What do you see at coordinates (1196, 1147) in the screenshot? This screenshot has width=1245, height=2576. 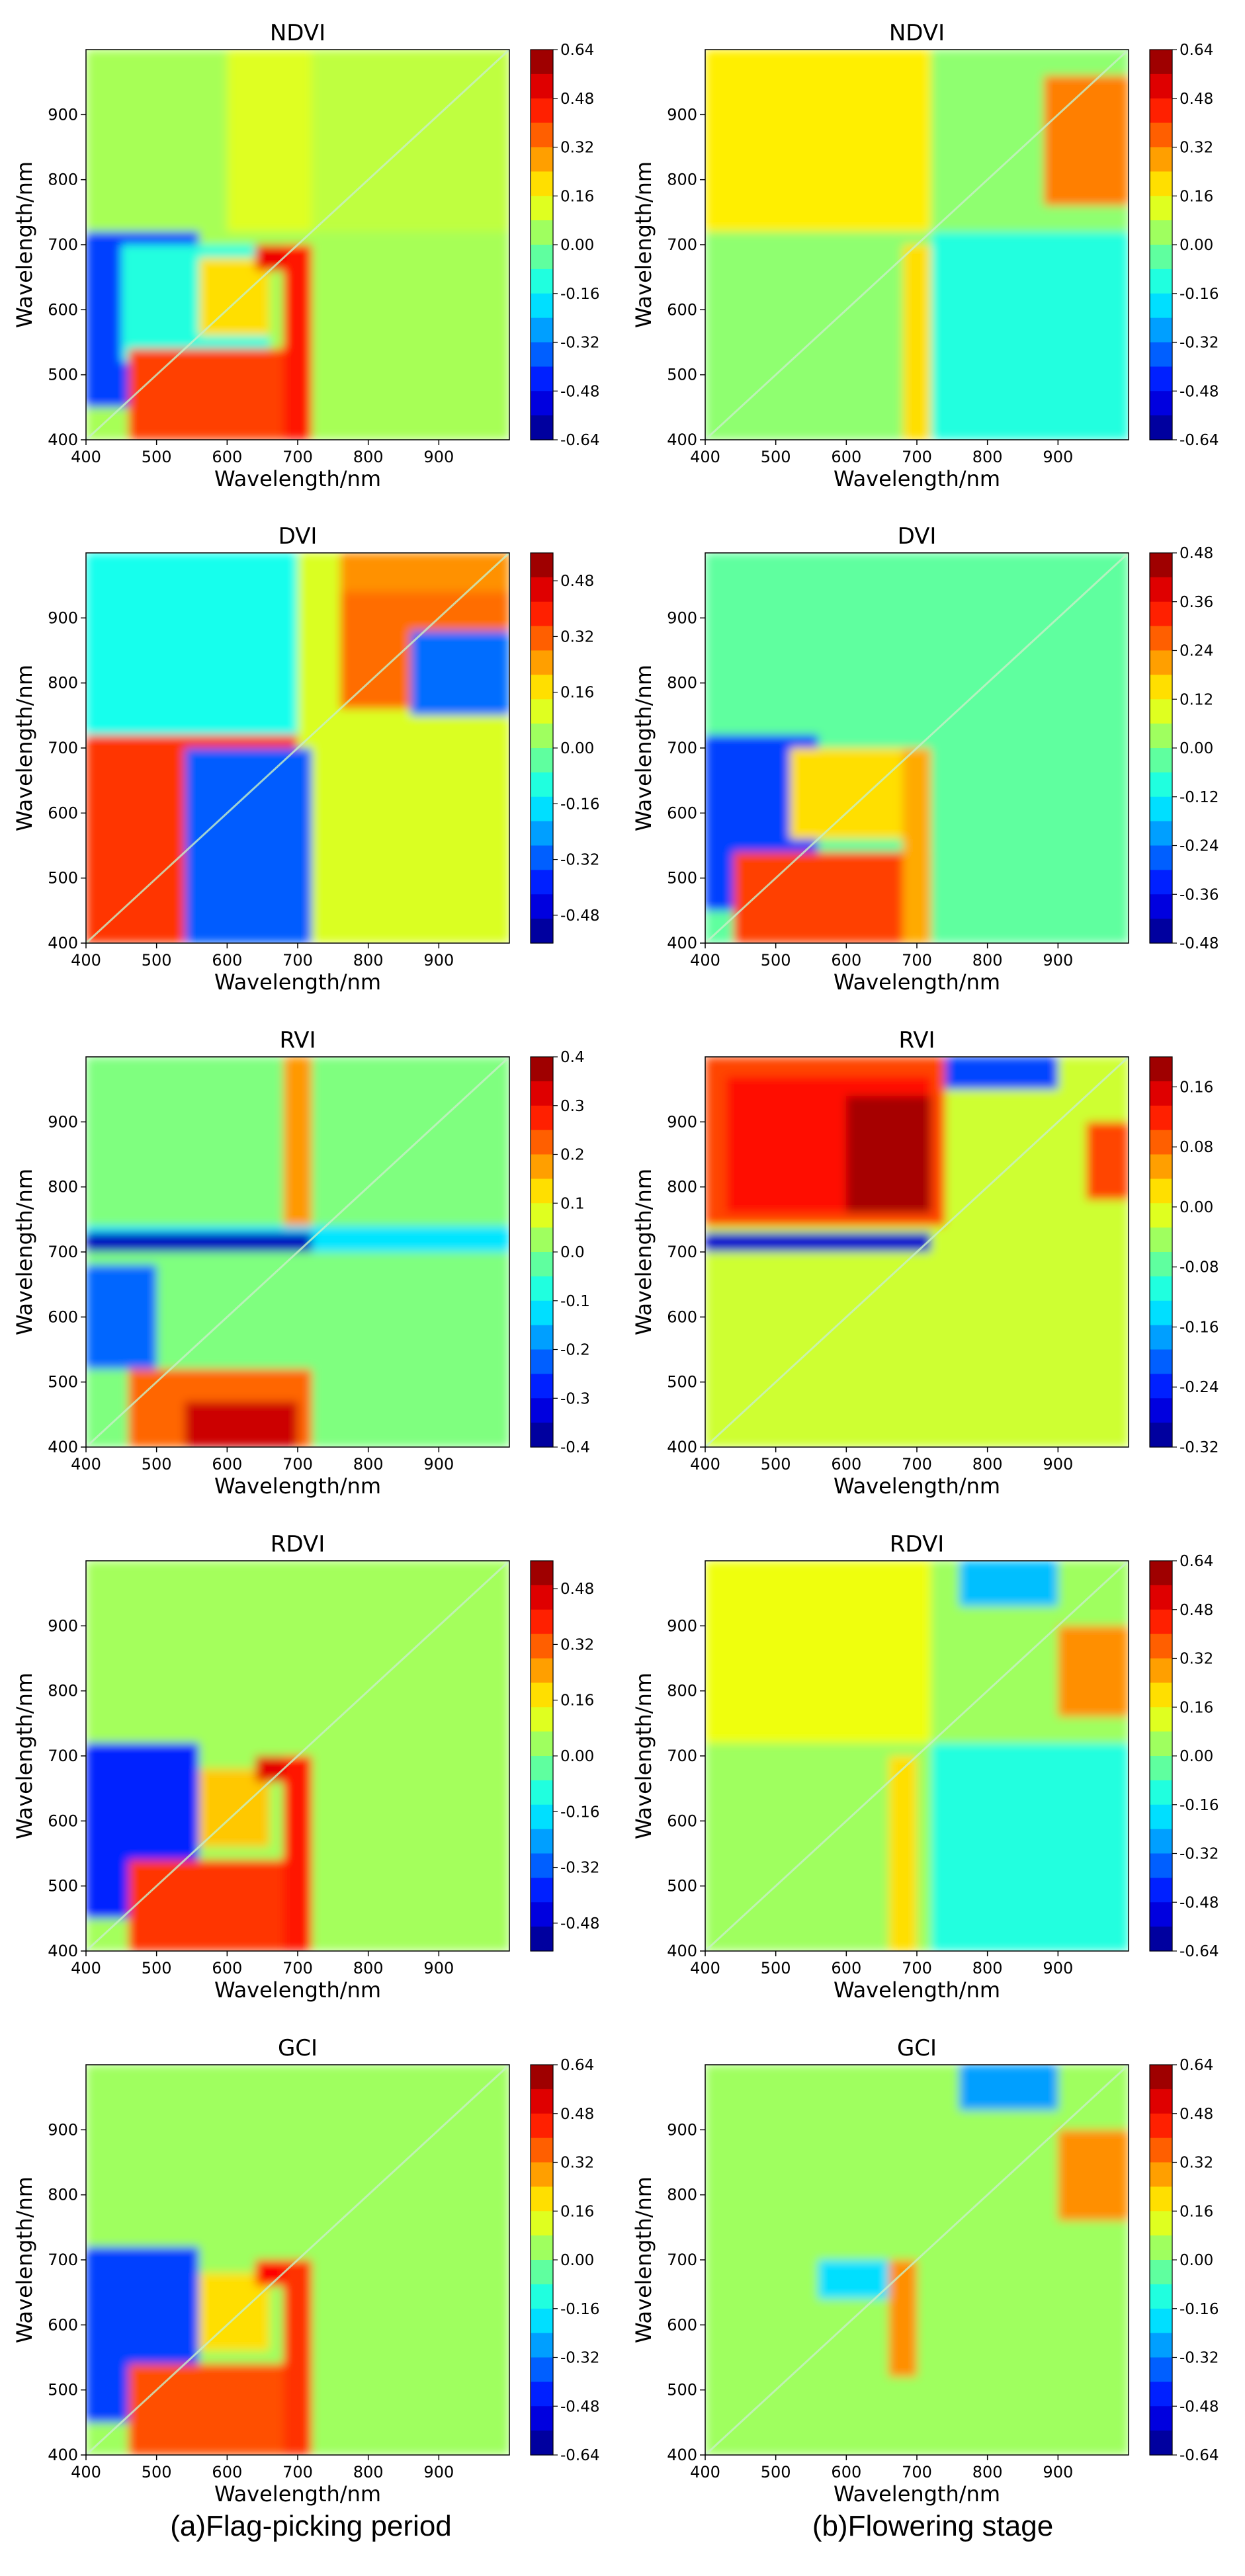 I see `colorbar-tick-label: 0.08` at bounding box center [1196, 1147].